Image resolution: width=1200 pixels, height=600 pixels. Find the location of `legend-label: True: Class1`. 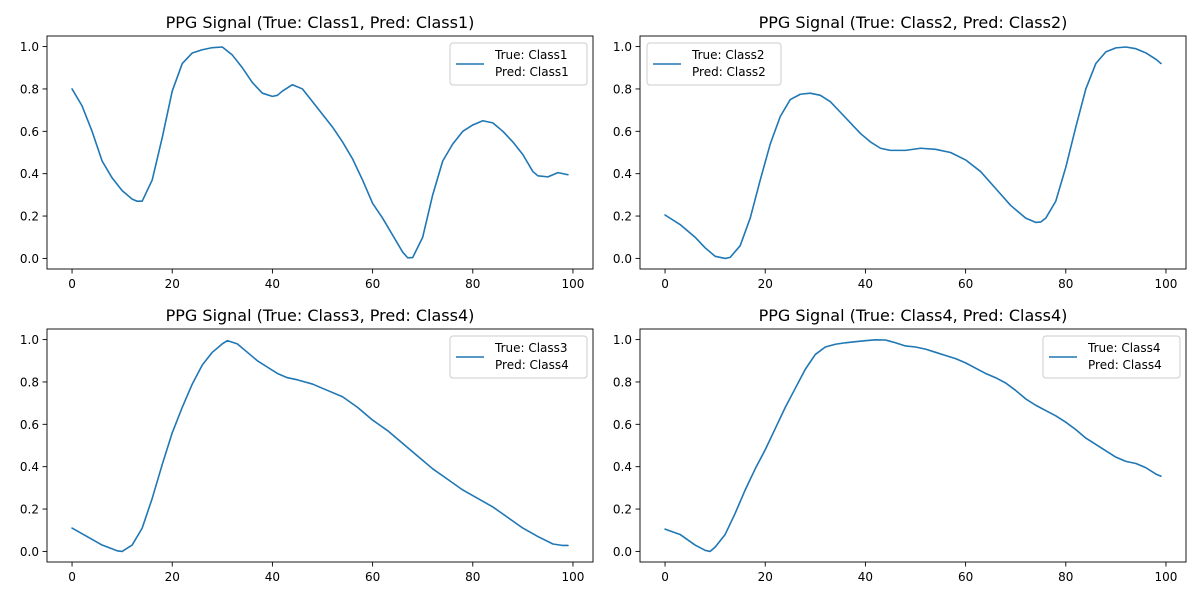

legend-label: True: Class1 is located at coordinates (531, 55).